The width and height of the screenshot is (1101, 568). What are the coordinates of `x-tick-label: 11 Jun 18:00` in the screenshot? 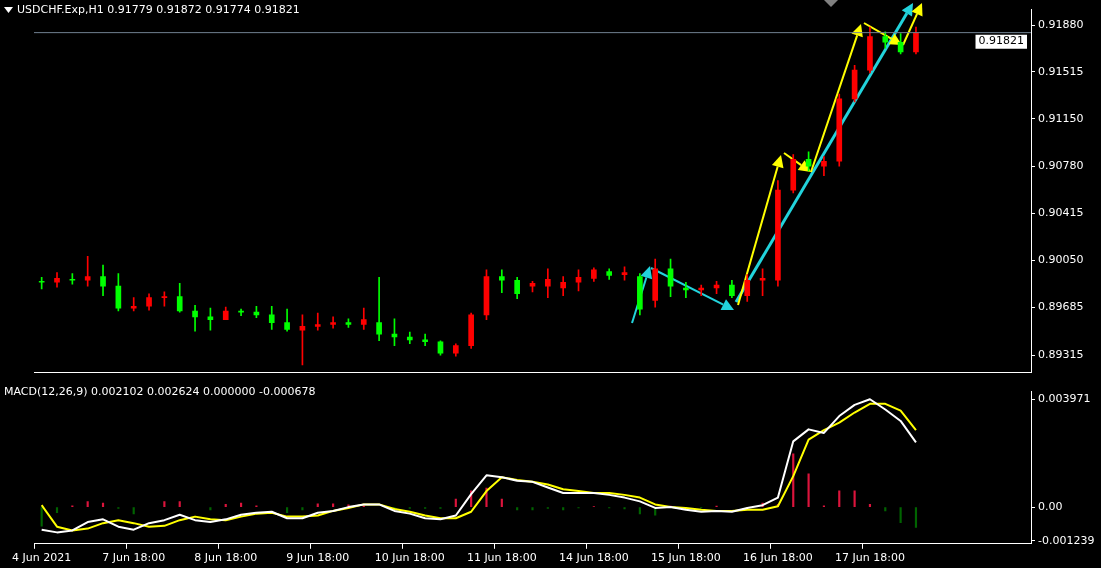 It's located at (501, 558).